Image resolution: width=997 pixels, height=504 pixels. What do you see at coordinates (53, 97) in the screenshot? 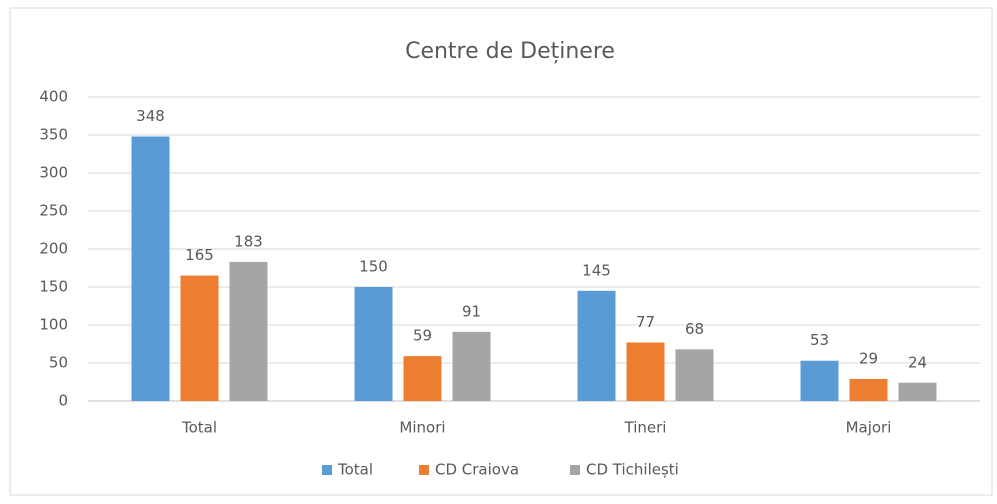
I see `y-tick-label: 400` at bounding box center [53, 97].